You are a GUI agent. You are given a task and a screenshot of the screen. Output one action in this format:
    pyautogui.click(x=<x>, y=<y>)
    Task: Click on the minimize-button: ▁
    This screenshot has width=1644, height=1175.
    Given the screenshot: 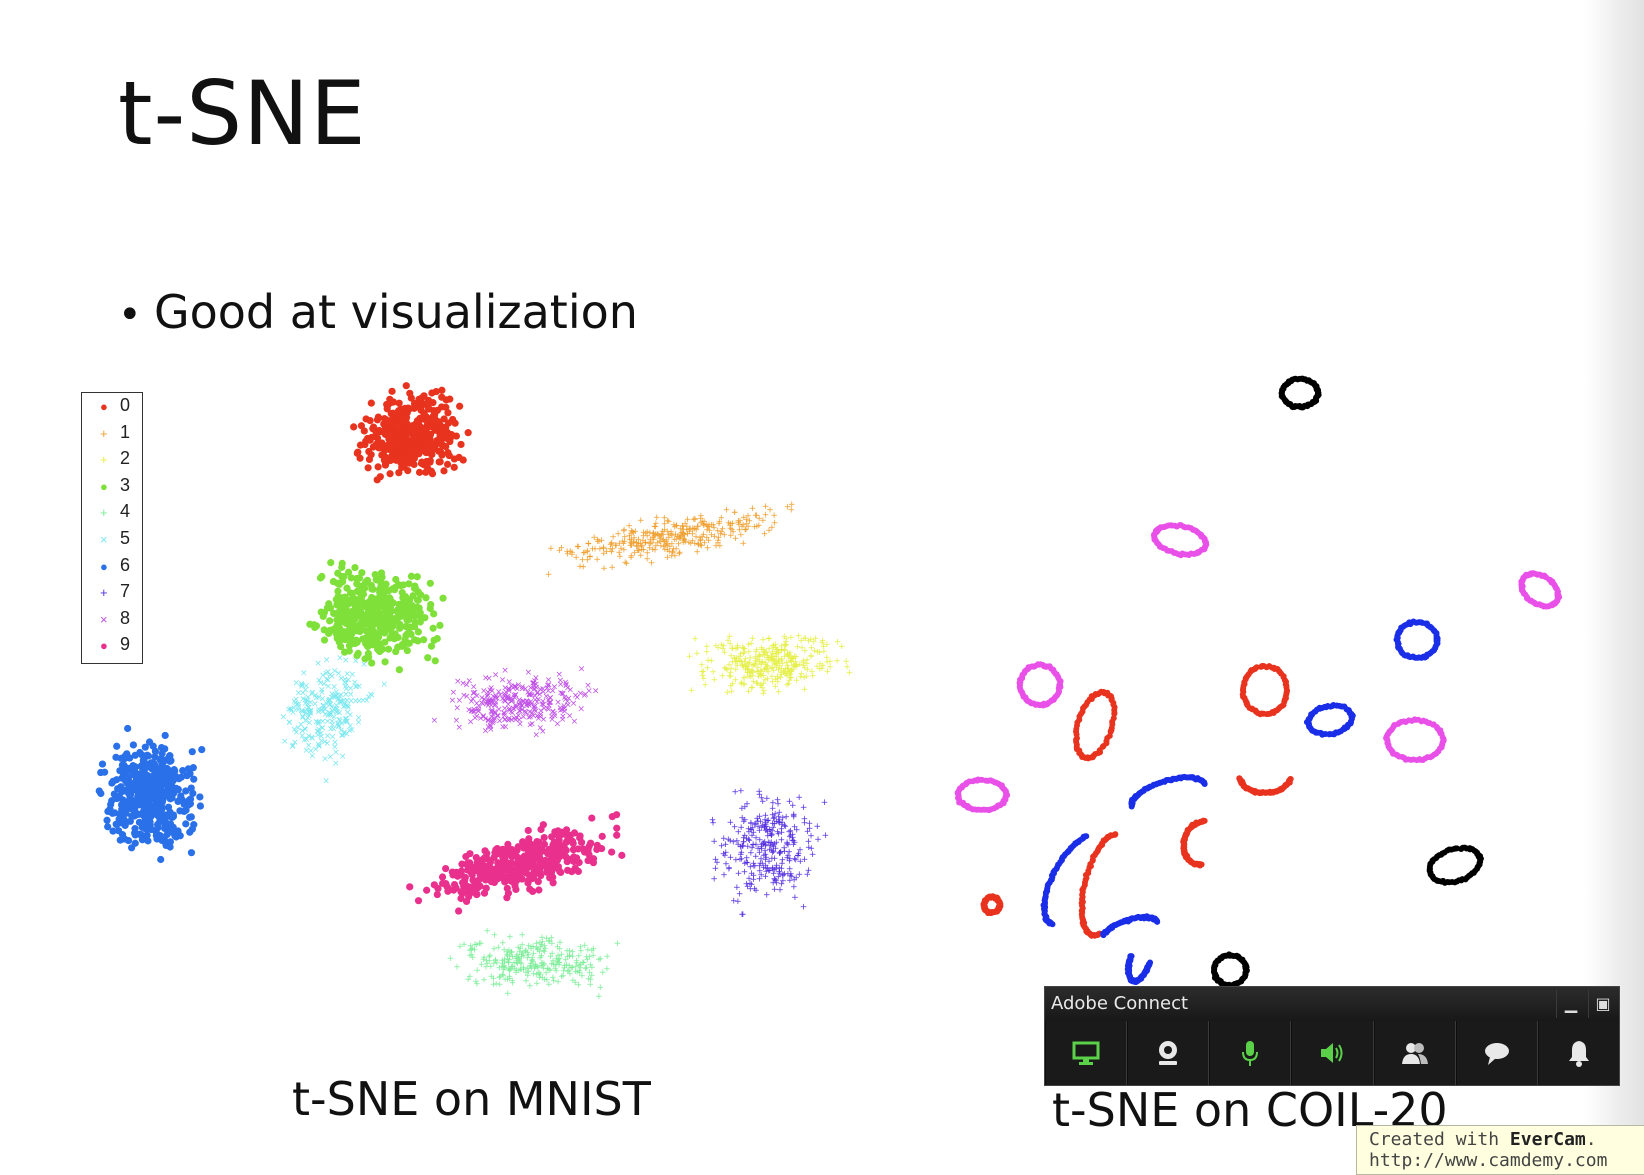 What is the action you would take?
    pyautogui.click(x=1570, y=1004)
    